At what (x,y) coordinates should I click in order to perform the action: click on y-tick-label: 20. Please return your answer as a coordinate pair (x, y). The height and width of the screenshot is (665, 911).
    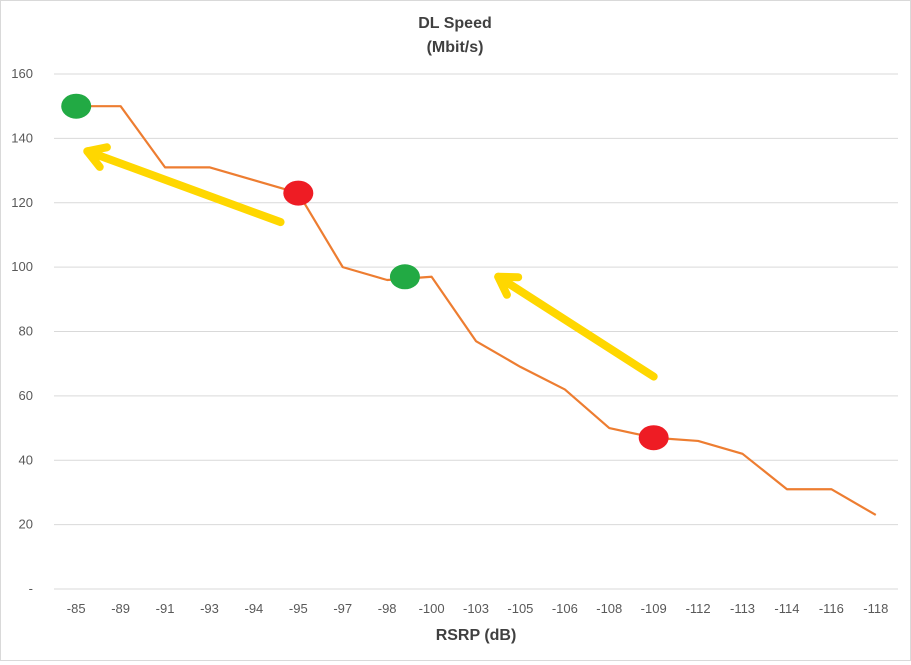
    Looking at the image, I should click on (26, 524).